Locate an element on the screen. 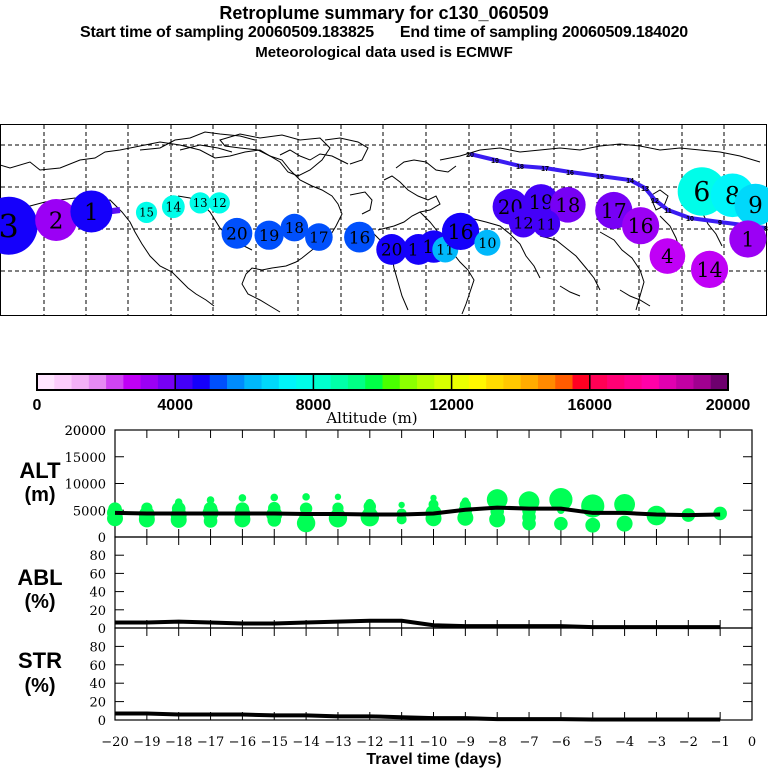 This screenshot has height=768, width=768. trajectory-day-label: 8 is located at coordinates (766, 229).